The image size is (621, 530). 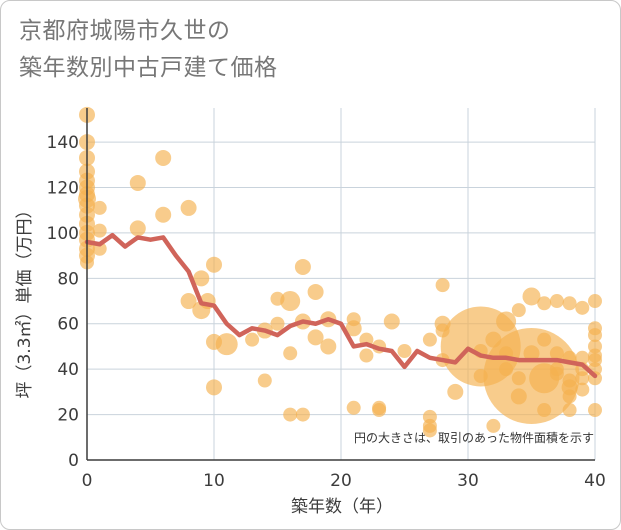 I want to click on y-tick-label: 140, so click(x=63, y=143).